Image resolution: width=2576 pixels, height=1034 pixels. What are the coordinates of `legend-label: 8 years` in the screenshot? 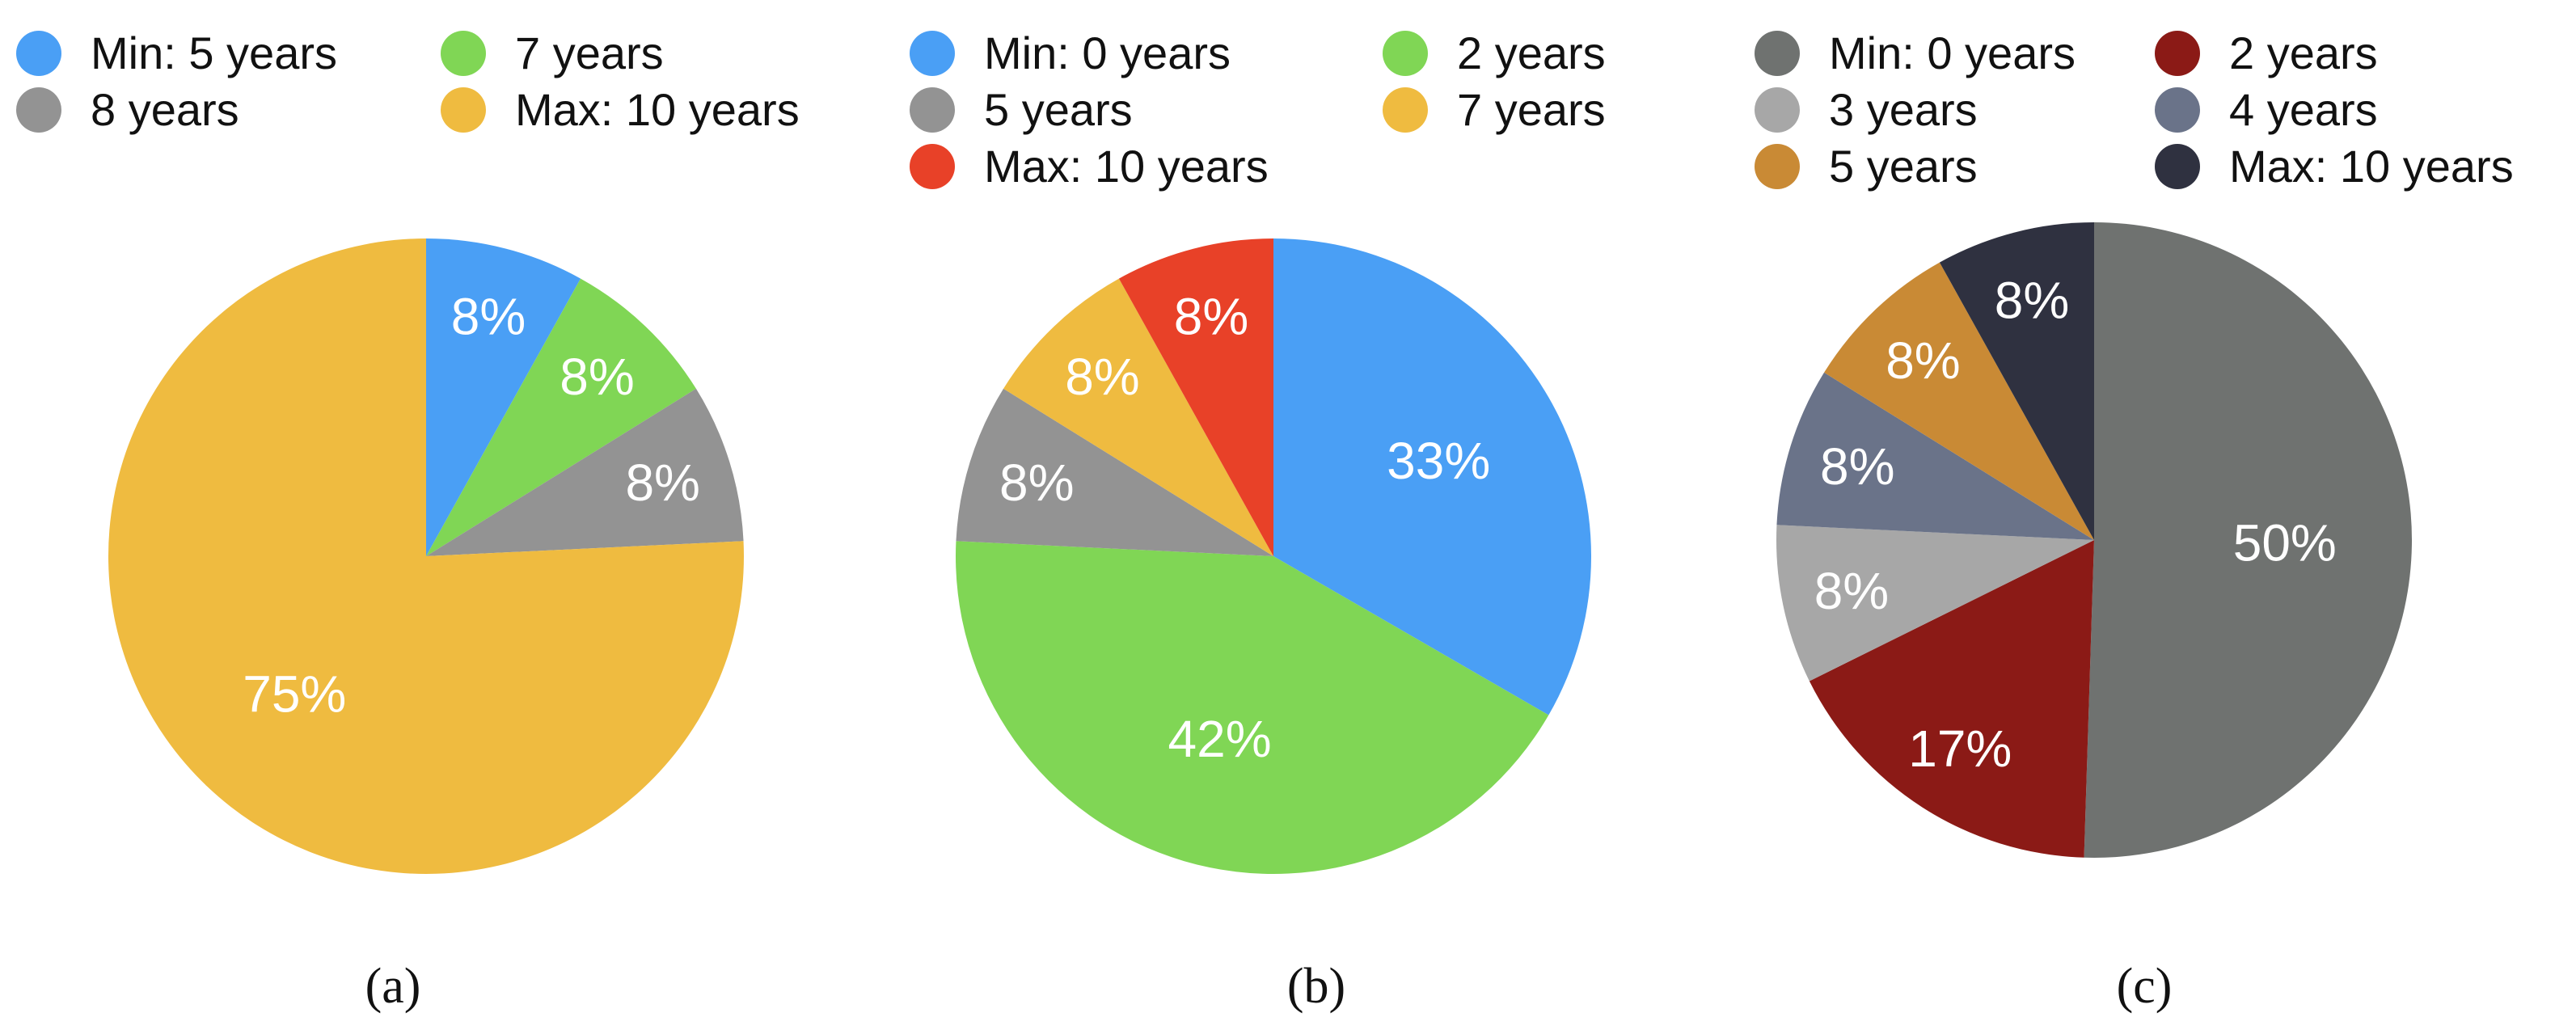 It's located at (165, 109).